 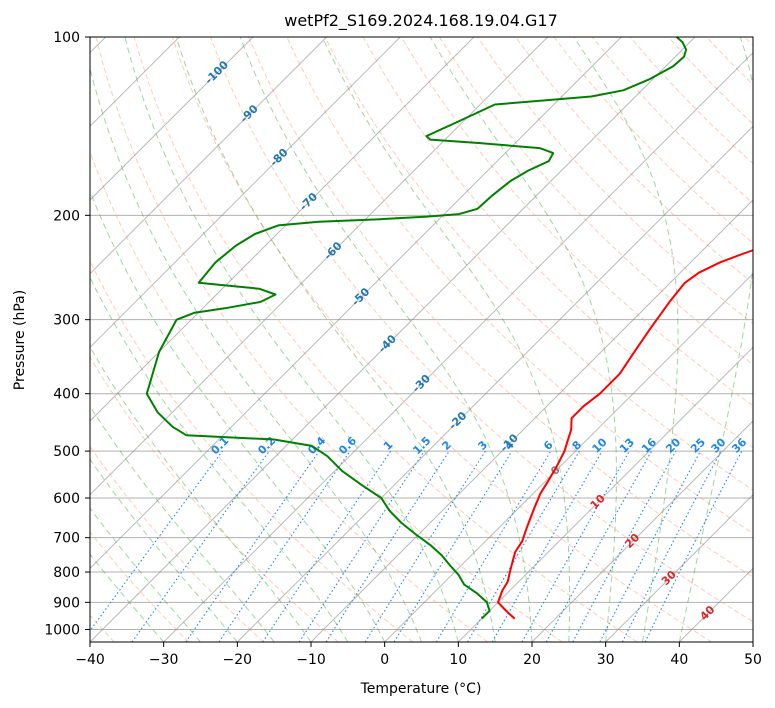 I want to click on y-tick-label: 300, so click(x=66, y=321).